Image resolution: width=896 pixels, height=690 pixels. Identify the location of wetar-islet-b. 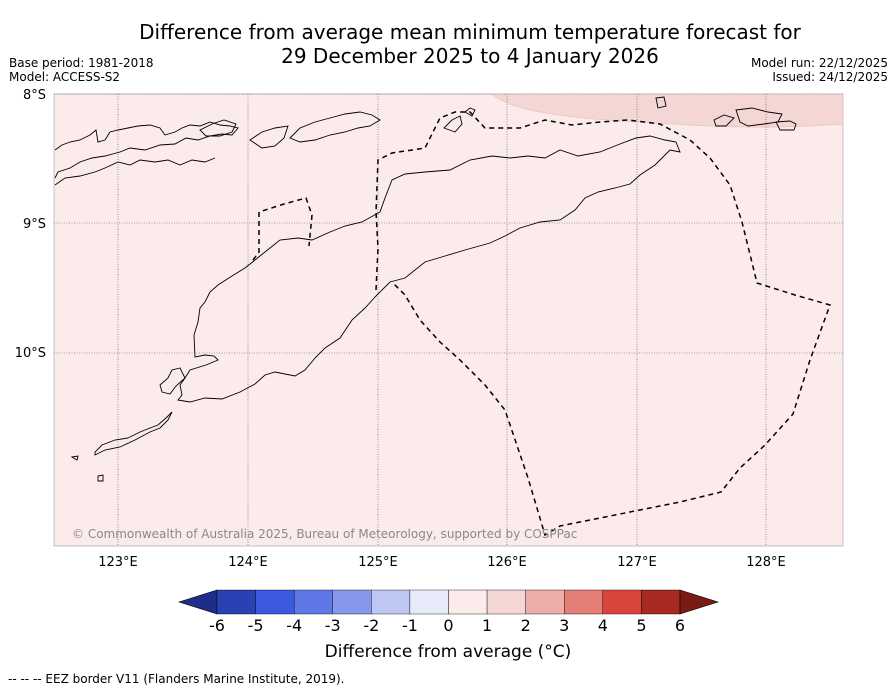
(724, 120).